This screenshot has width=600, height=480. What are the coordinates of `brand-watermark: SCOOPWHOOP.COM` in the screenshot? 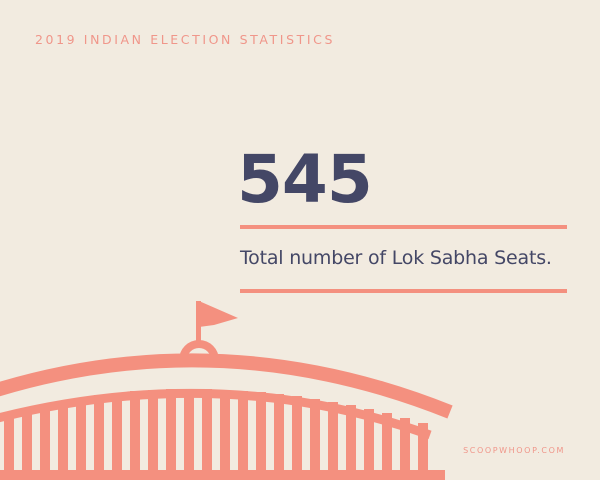 It's located at (514, 450).